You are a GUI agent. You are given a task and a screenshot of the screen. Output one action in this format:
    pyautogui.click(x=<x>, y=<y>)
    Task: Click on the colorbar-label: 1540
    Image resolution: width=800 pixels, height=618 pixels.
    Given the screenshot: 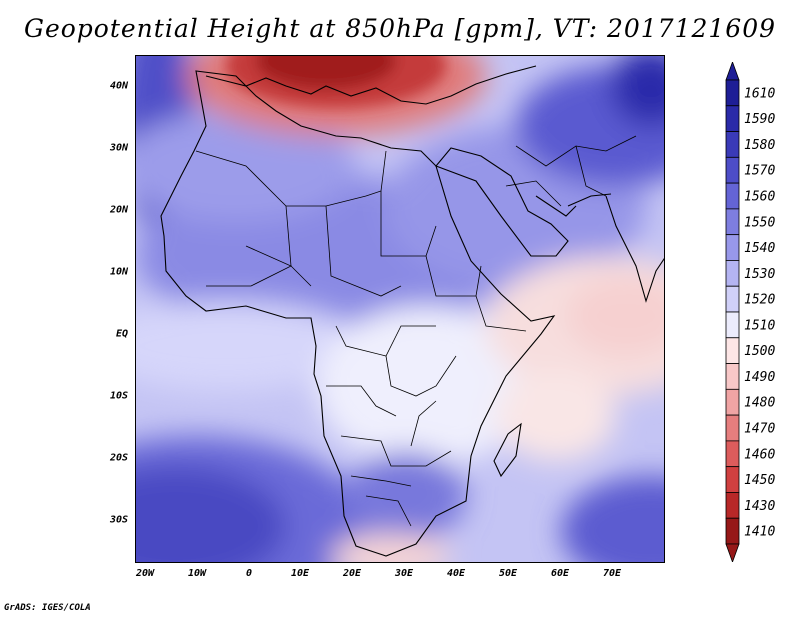 What is the action you would take?
    pyautogui.click(x=759, y=248)
    